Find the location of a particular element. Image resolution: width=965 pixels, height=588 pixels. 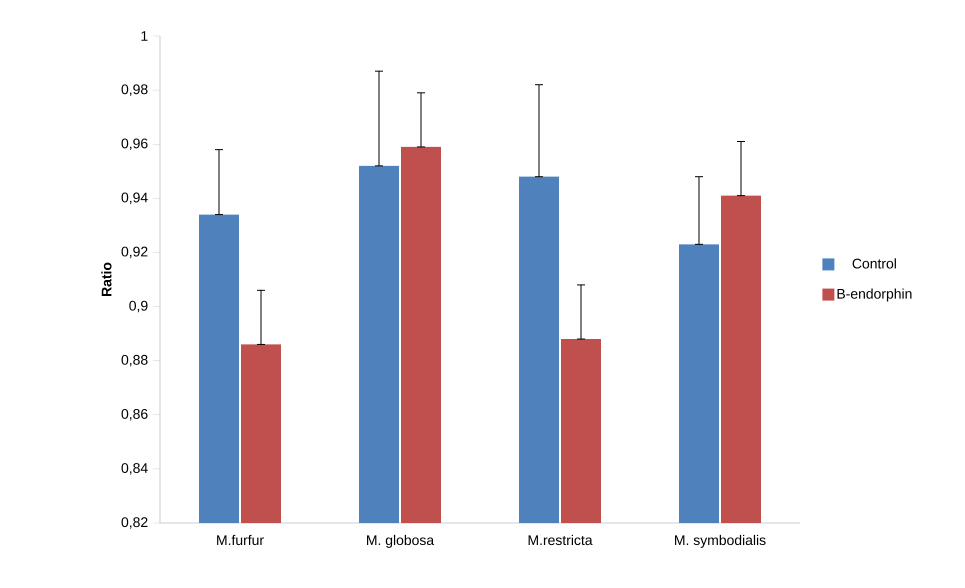

y-tick-label: 0,96 is located at coordinates (135, 144).